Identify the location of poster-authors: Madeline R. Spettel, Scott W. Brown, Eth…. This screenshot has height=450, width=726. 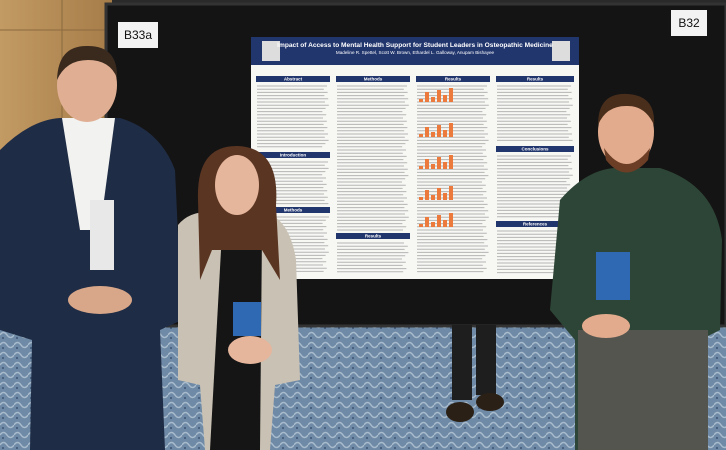
(415, 52).